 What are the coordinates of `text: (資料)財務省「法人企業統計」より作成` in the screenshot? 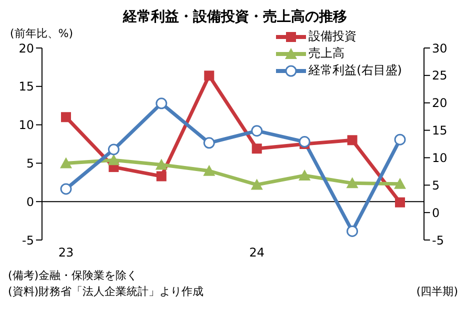 It's located at (106, 291).